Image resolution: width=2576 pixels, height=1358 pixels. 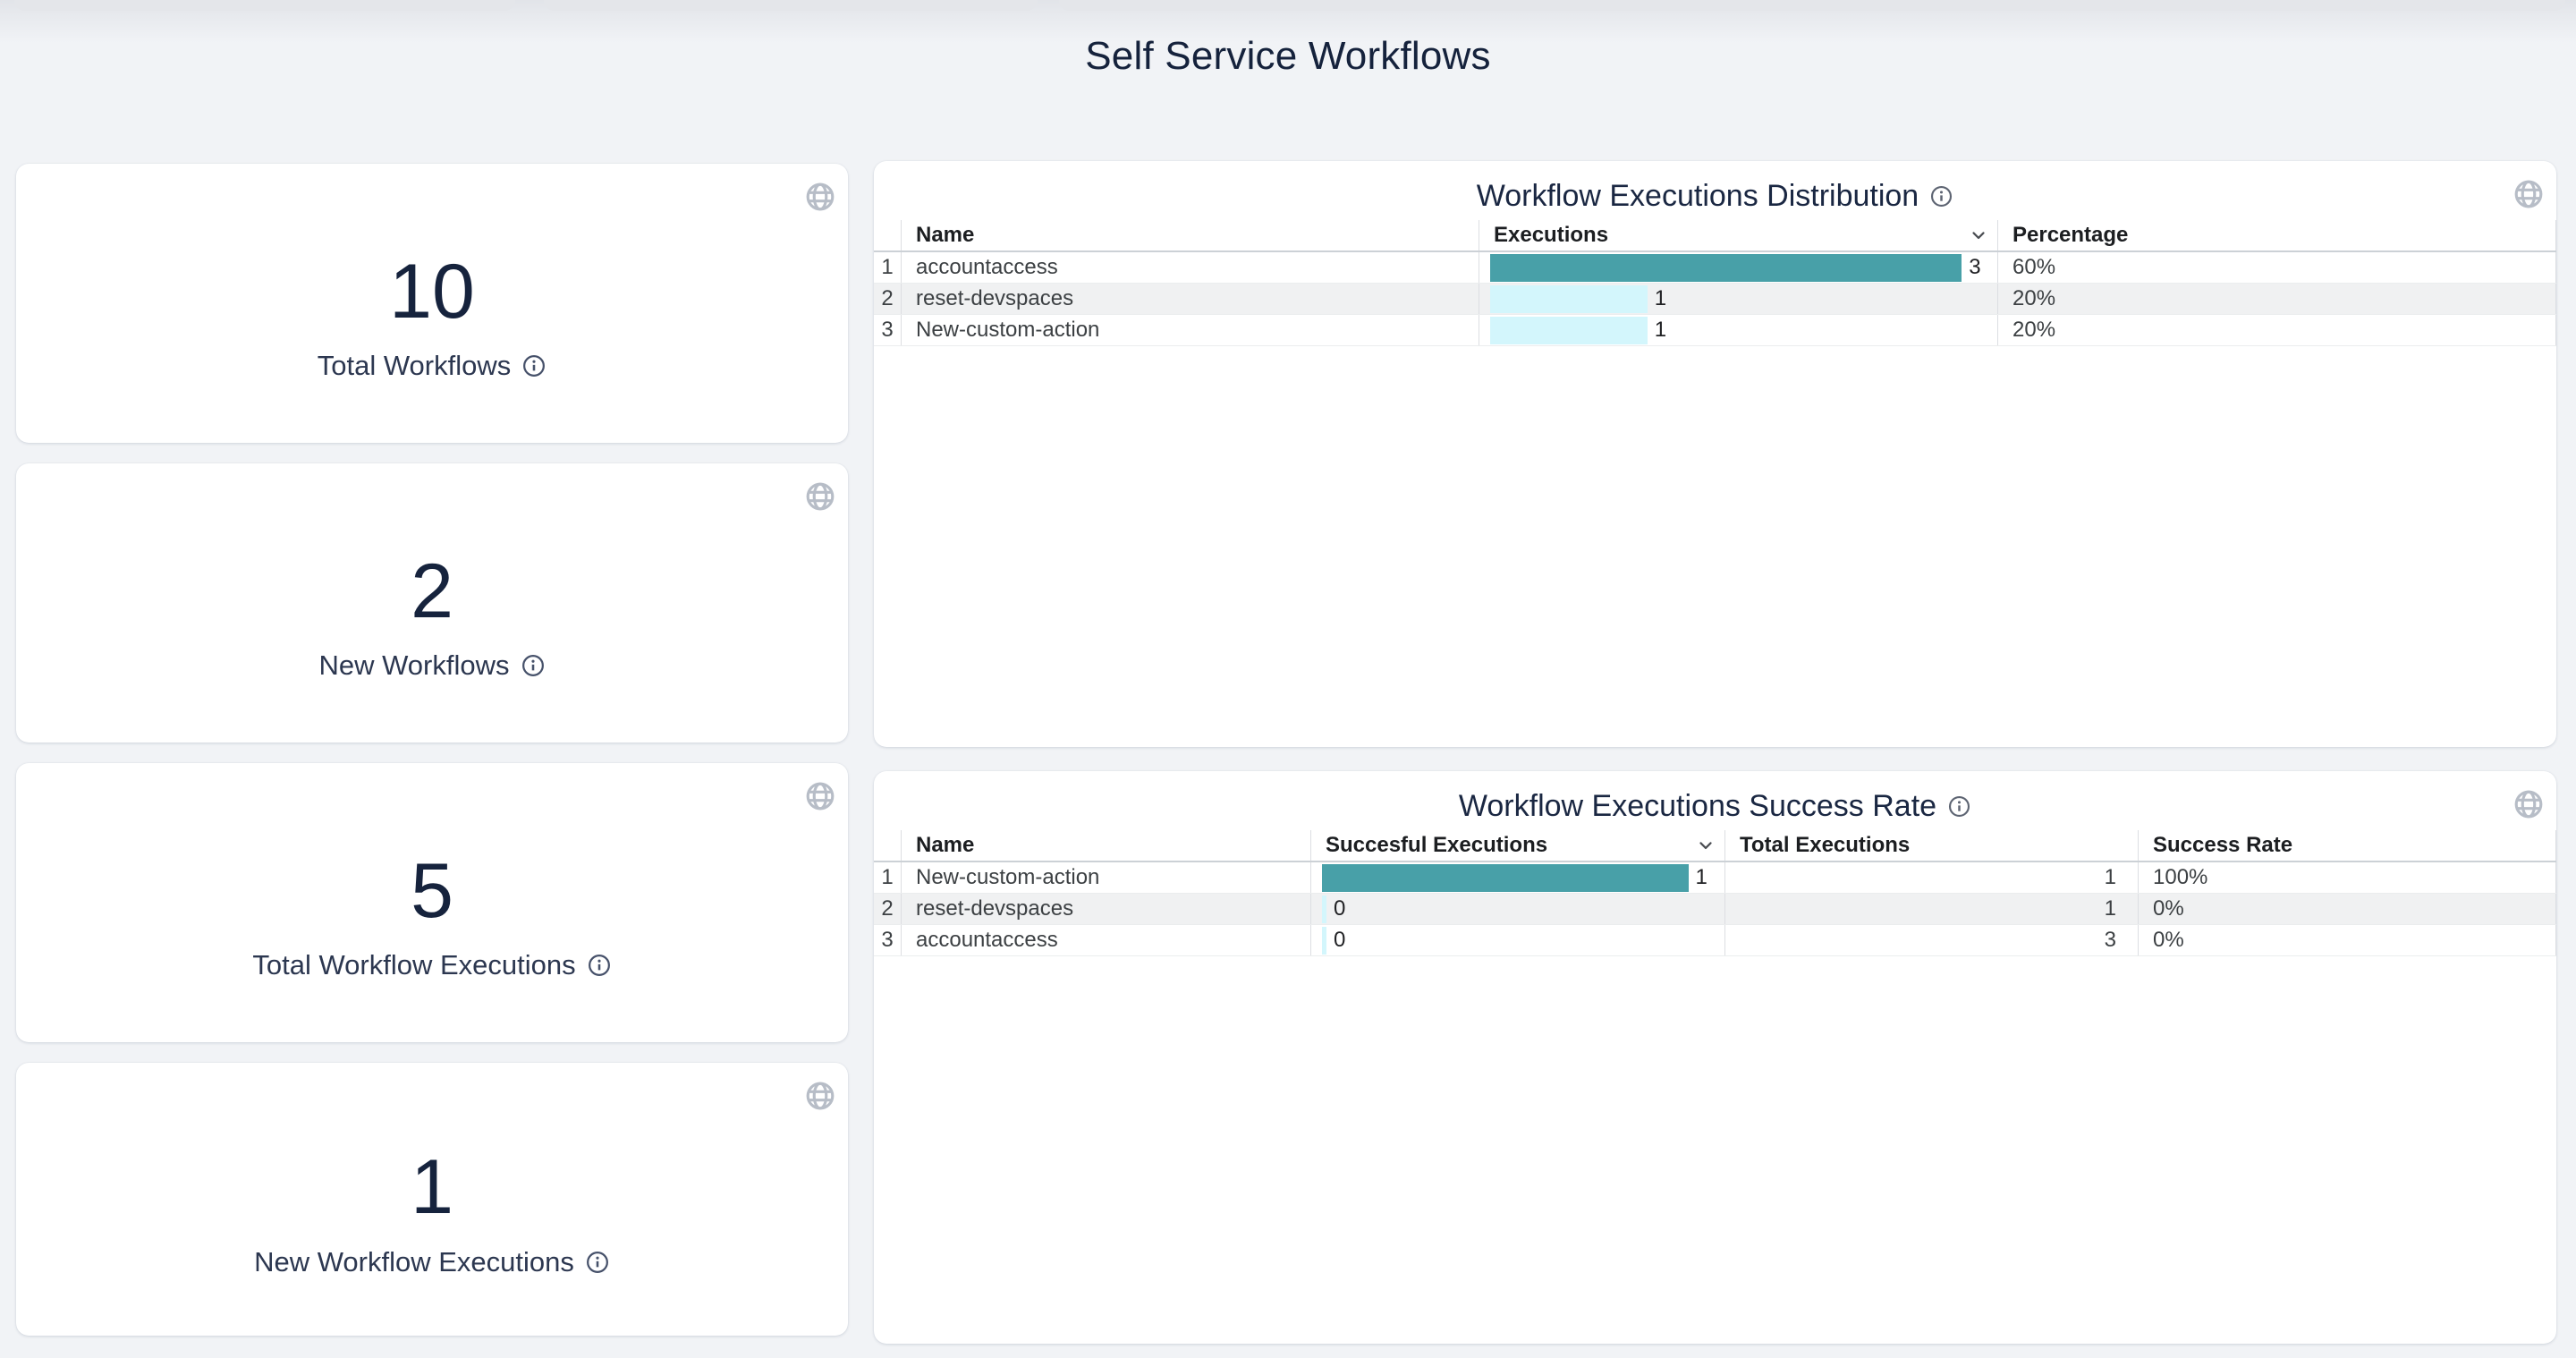 What do you see at coordinates (2276, 268) in the screenshot?
I see `percentage-value: 60%` at bounding box center [2276, 268].